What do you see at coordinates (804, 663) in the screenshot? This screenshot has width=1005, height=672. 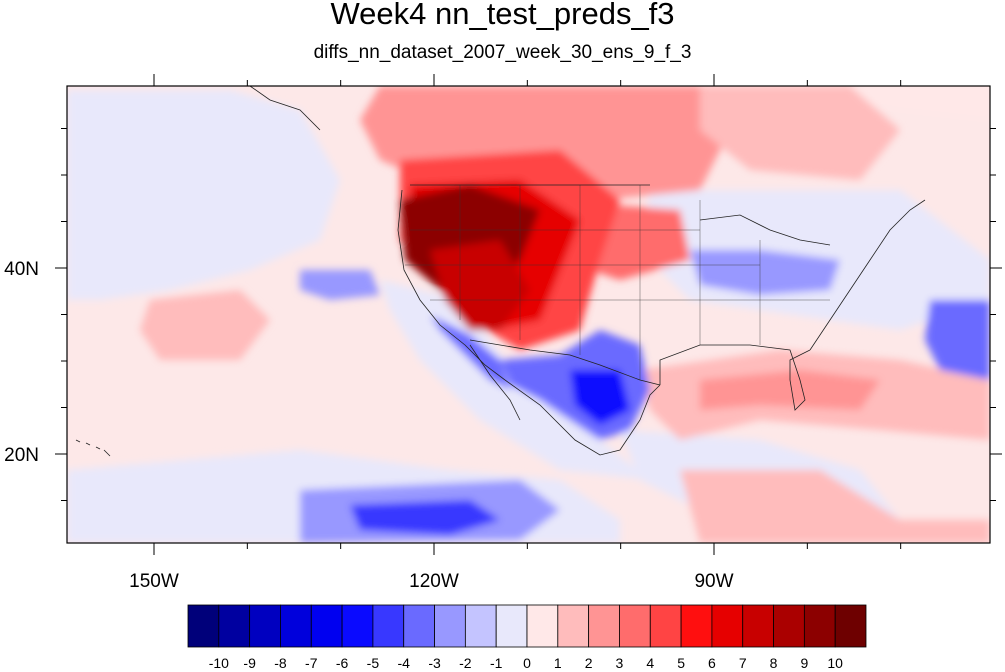 I see `colorbar-label: 9` at bounding box center [804, 663].